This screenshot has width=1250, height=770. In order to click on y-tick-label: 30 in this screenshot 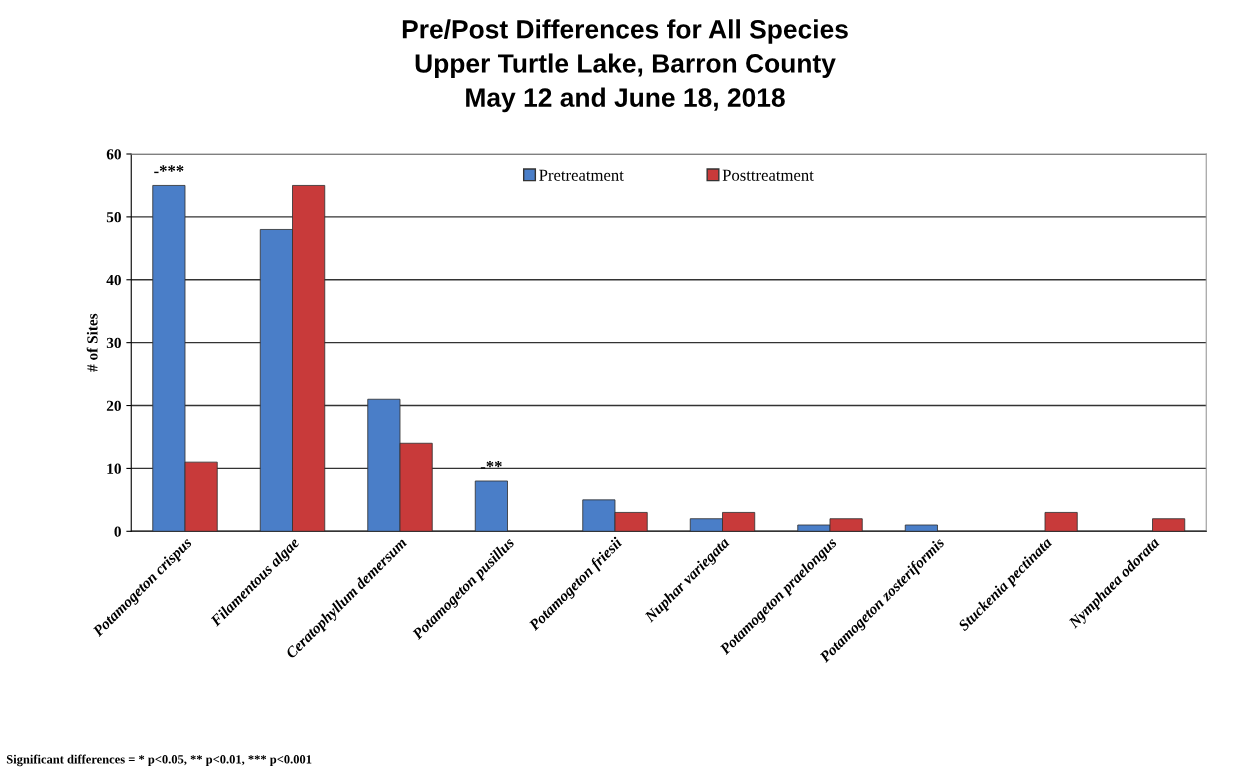, I will do `click(113, 343)`.